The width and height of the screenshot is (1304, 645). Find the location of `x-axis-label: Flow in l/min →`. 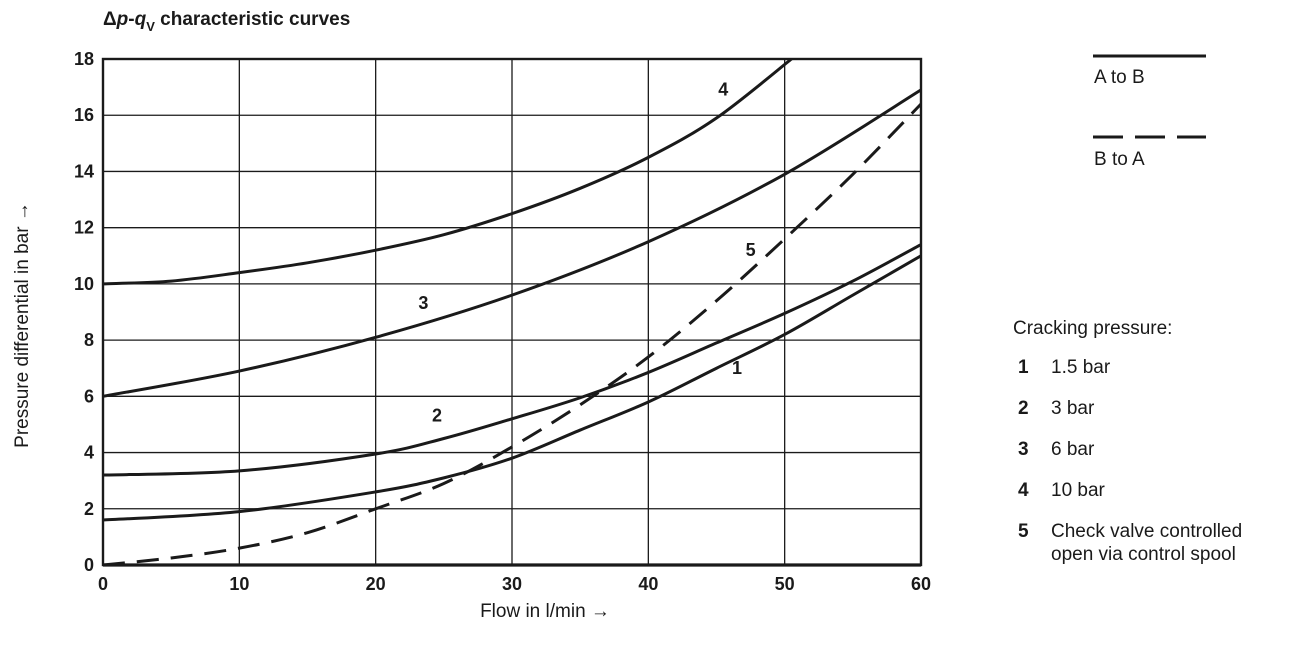

x-axis-label: Flow in l/min → is located at coordinates (545, 611).